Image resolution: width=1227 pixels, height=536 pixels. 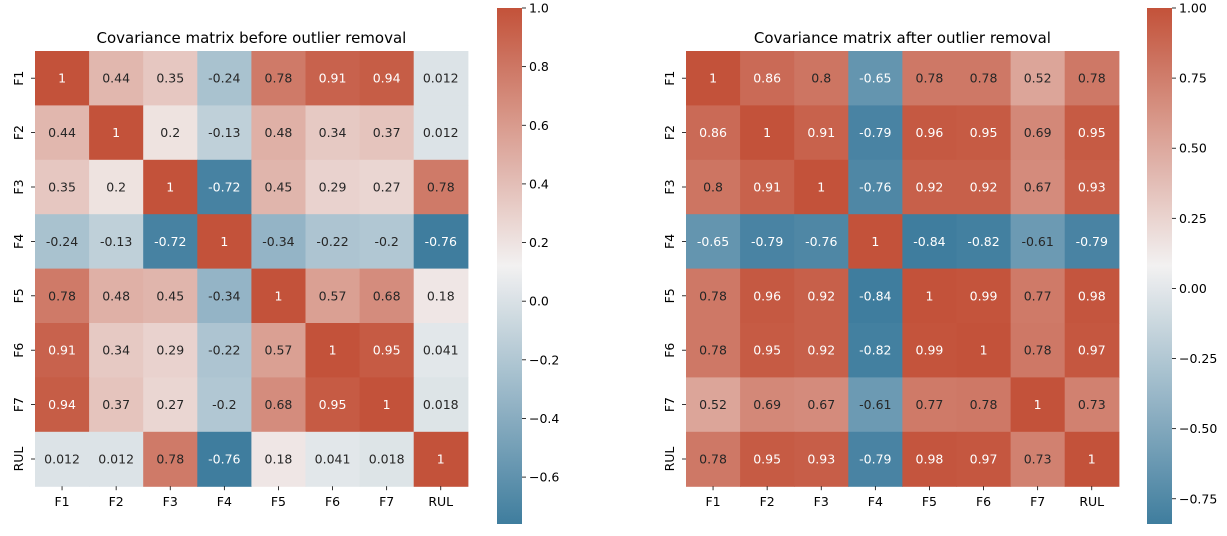 I want to click on cell-label: 0.2, so click(x=116, y=187).